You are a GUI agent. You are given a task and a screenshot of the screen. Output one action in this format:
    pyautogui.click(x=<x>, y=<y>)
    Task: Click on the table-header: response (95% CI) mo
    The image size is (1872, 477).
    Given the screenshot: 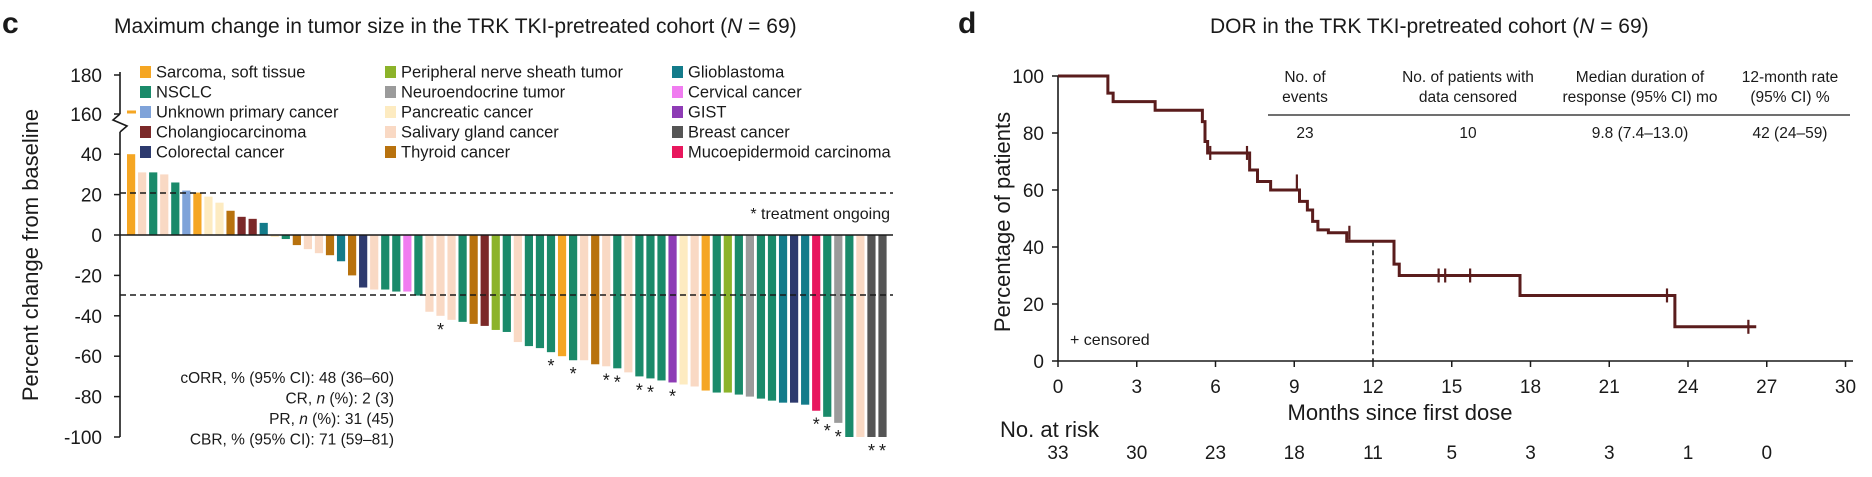 What is the action you would take?
    pyautogui.click(x=1639, y=97)
    